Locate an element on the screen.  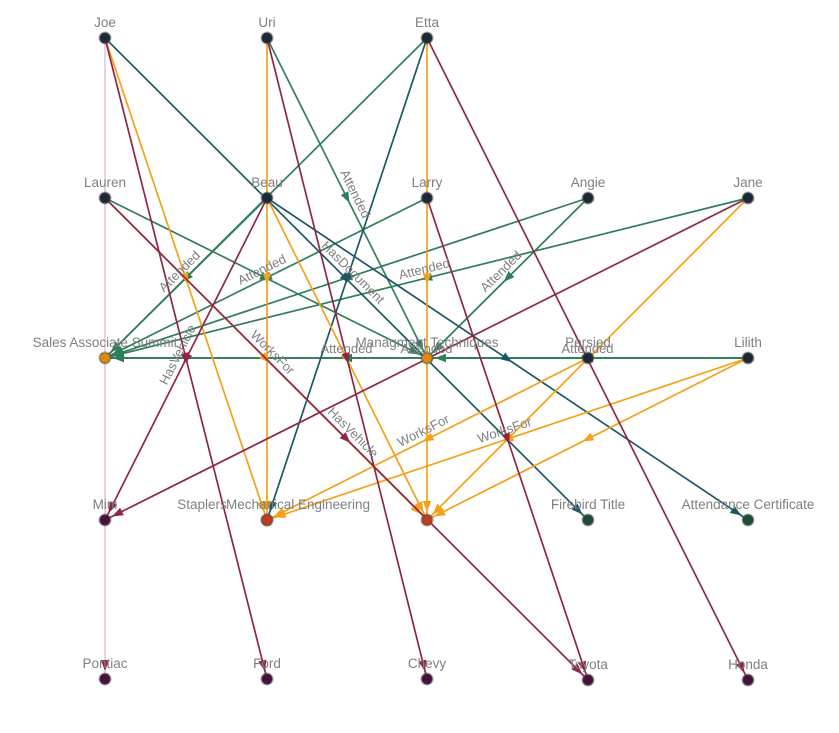
edge-lilith-company2-WorksFor is located at coordinates (587, 439).